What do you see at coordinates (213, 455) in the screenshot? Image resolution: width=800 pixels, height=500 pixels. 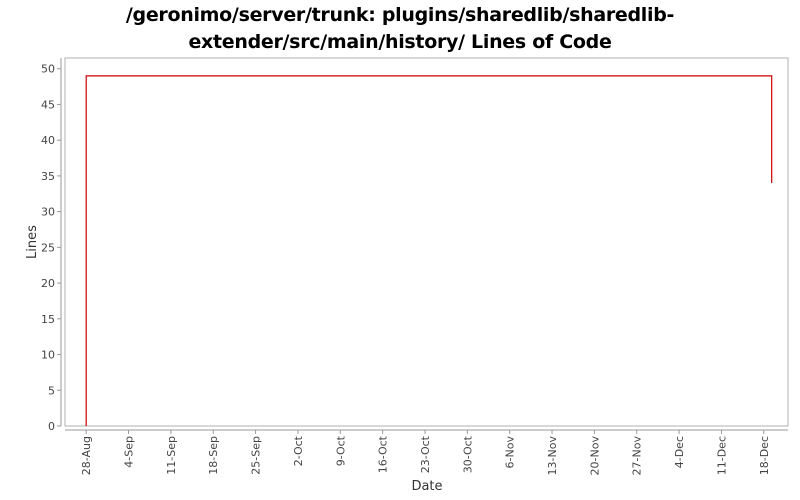 I see `x-tick-label: 18-Sep` at bounding box center [213, 455].